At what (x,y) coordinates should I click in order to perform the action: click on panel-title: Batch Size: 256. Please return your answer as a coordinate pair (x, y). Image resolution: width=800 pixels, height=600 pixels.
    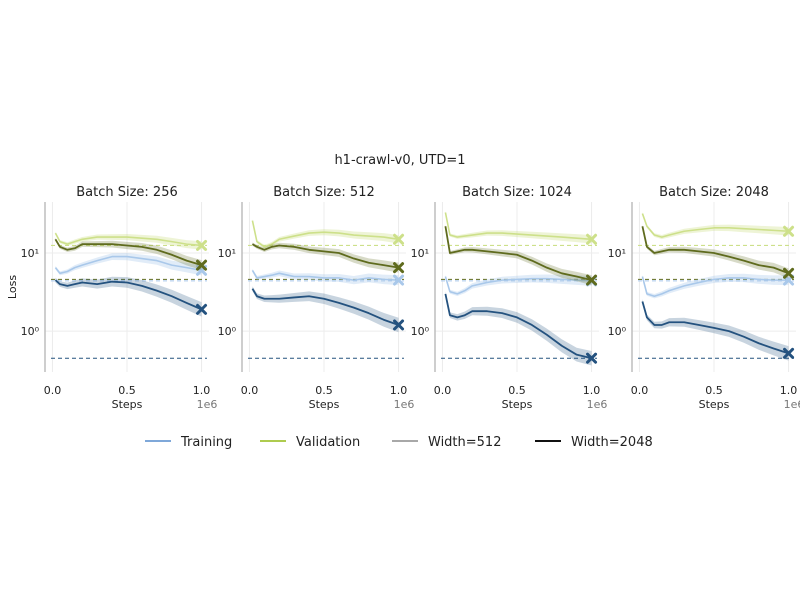
    Looking at the image, I should click on (127, 192).